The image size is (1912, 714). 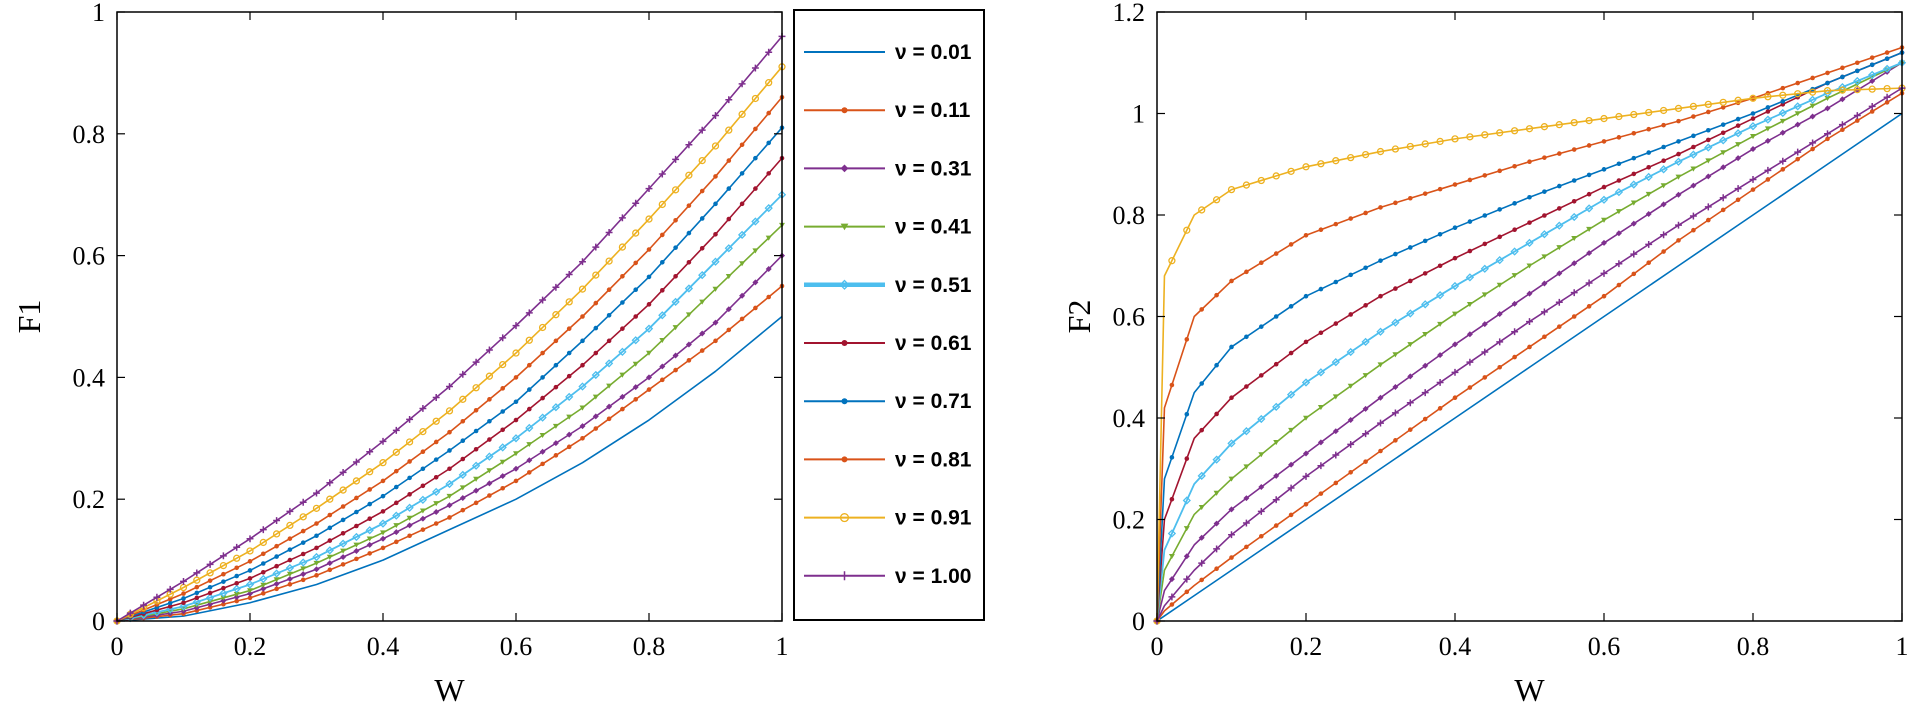 What do you see at coordinates (449, 468) in the screenshot?
I see `series-line` at bounding box center [449, 468].